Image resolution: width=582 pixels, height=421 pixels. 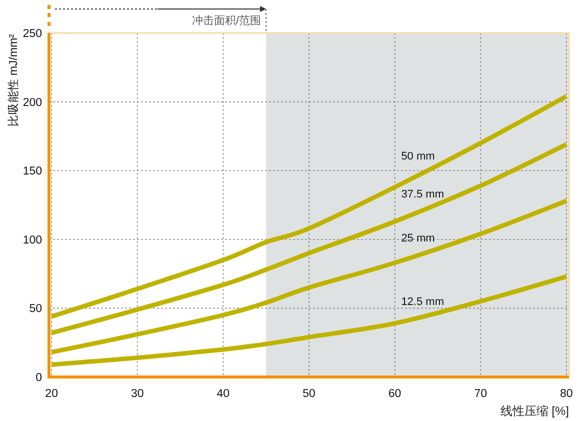 What do you see at coordinates (422, 302) in the screenshot?
I see `series-label: 12.5 mm` at bounding box center [422, 302].